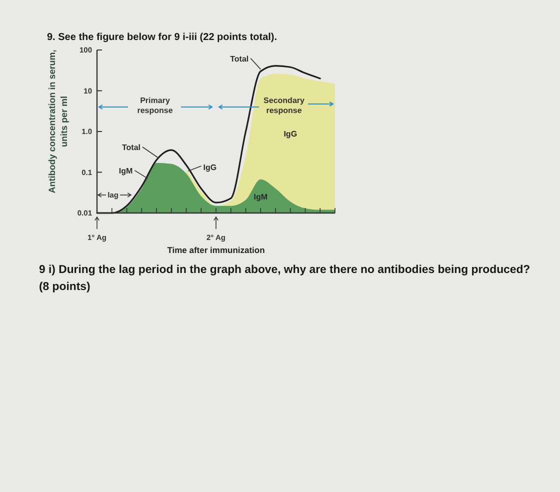 The height and width of the screenshot is (492, 560). I want to click on text: Total, so click(131, 147).